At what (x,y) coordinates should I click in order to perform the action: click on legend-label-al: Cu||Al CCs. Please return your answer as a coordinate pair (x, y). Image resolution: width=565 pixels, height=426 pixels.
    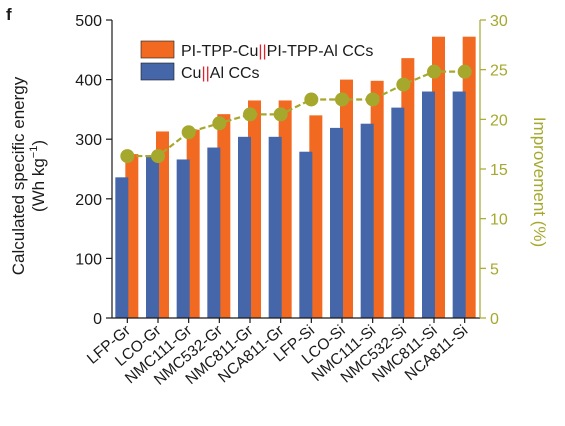
    Looking at the image, I should click on (220, 73).